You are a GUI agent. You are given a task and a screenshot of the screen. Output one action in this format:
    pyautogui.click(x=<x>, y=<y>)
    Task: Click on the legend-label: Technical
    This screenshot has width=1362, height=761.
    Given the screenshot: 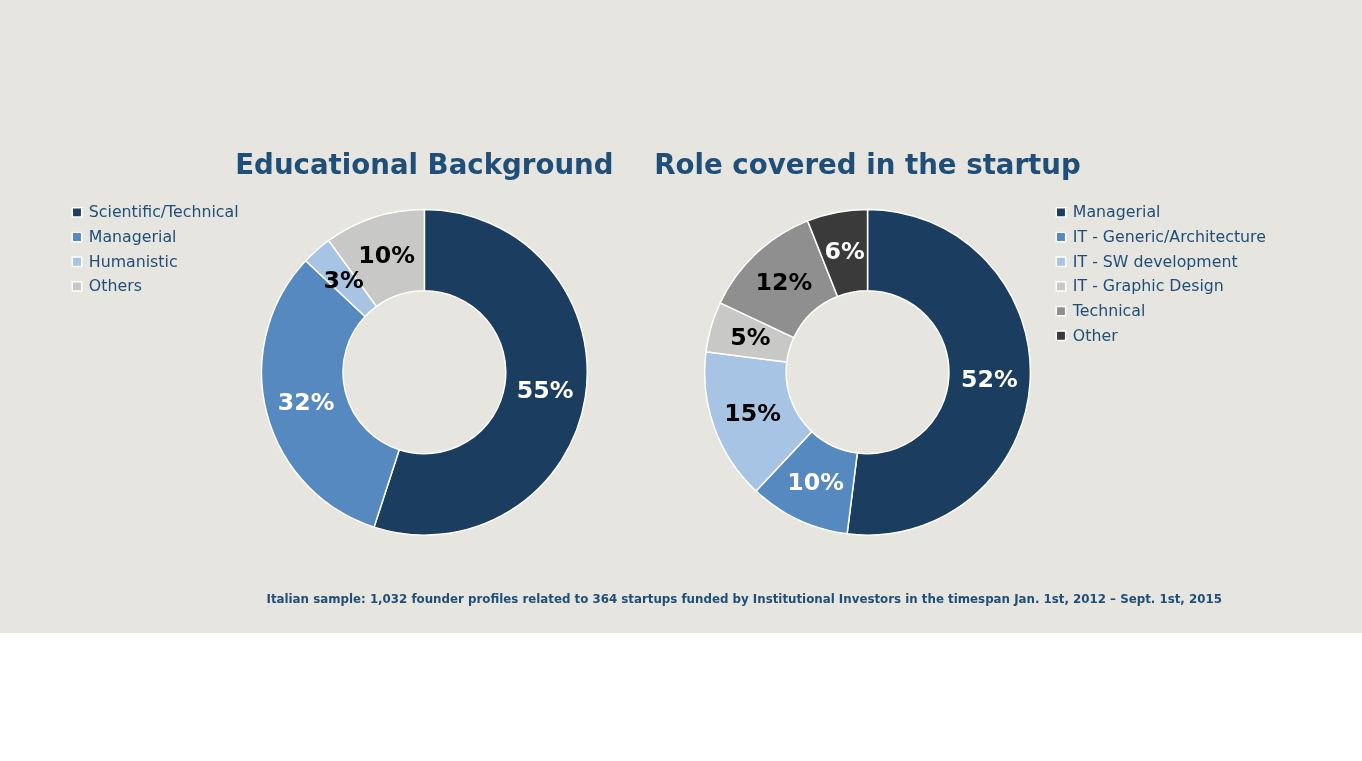 What is the action you would take?
    pyautogui.click(x=1108, y=311)
    